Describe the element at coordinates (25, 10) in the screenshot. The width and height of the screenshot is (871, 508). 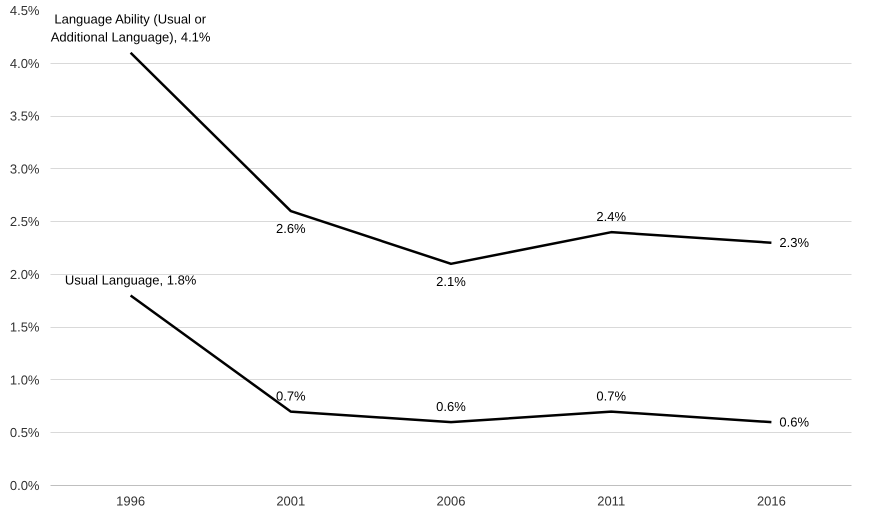
I see `y-tick-label: 4.5%` at that location.